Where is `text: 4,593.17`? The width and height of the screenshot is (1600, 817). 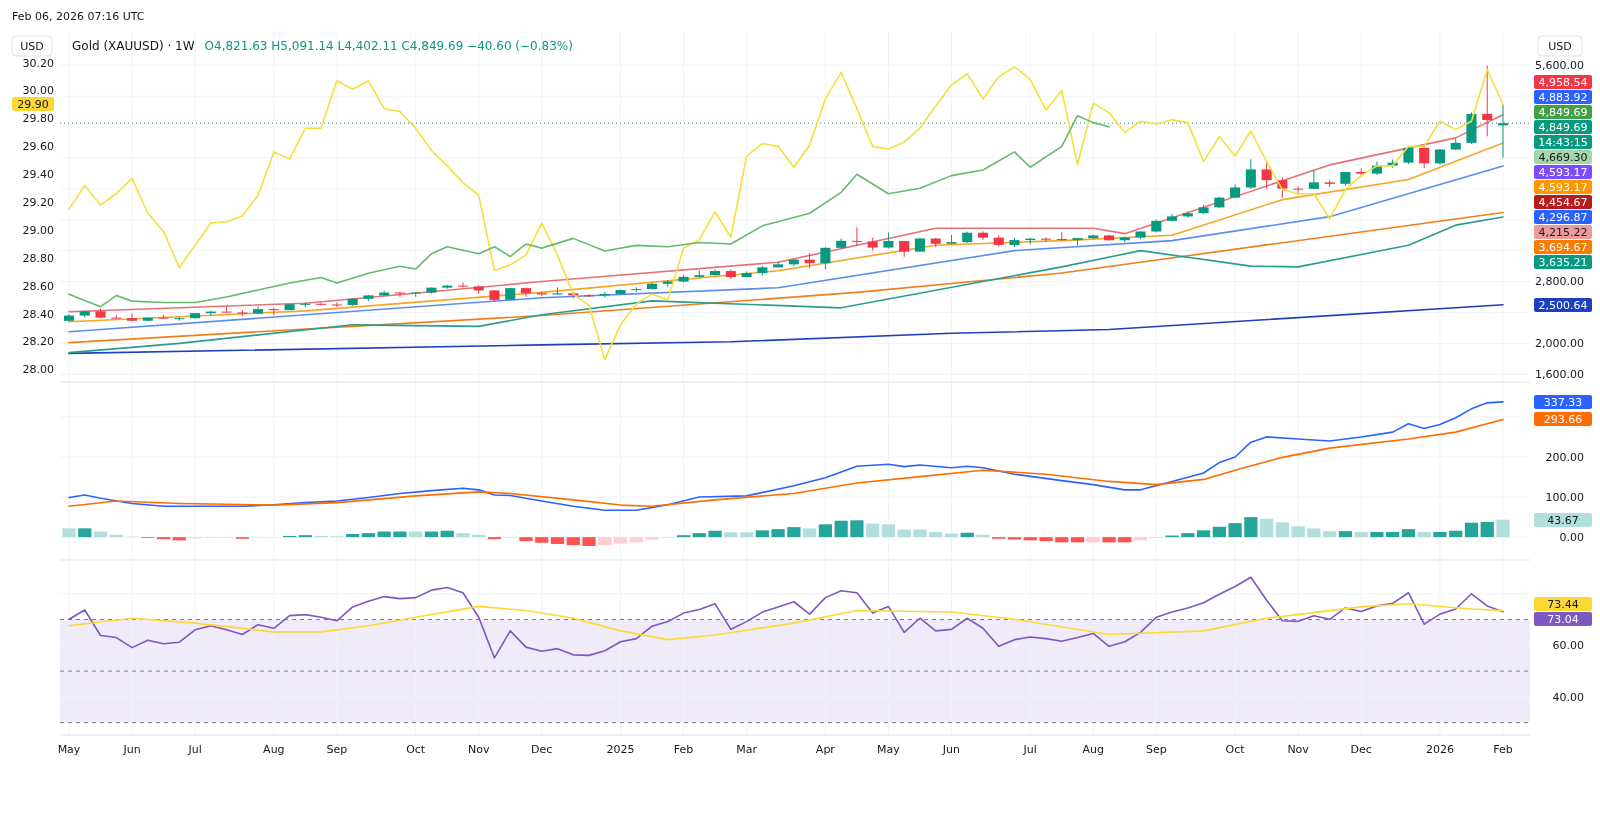 text: 4,593.17 is located at coordinates (1563, 172).